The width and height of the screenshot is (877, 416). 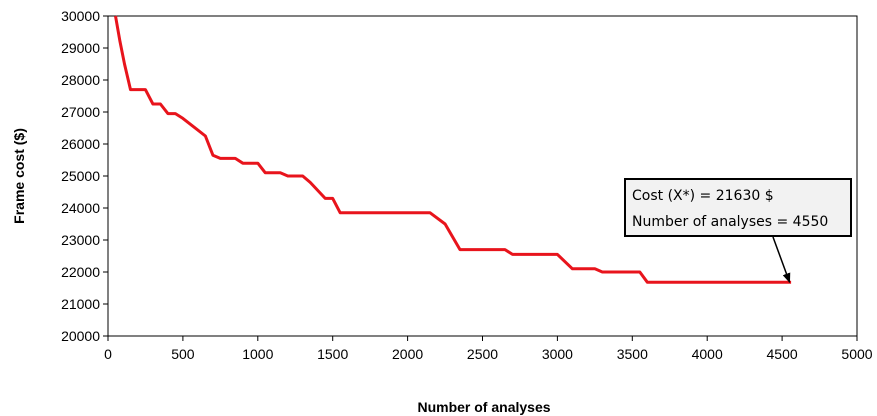 What do you see at coordinates (257, 354) in the screenshot?
I see `x-tick-label: 1000` at bounding box center [257, 354].